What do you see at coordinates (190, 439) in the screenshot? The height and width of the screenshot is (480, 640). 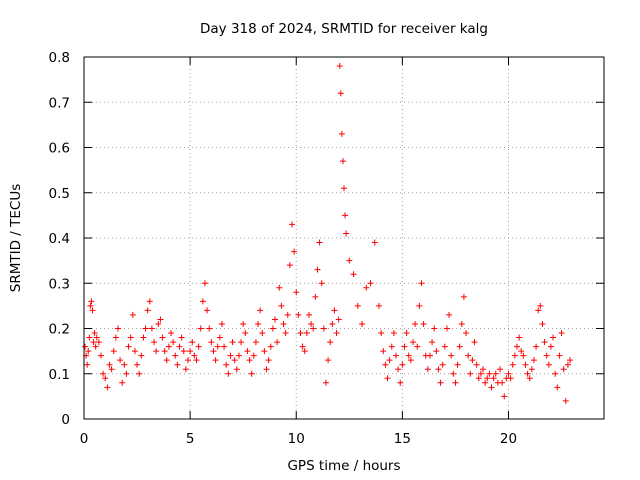 I see `x-tick-label: 5` at bounding box center [190, 439].